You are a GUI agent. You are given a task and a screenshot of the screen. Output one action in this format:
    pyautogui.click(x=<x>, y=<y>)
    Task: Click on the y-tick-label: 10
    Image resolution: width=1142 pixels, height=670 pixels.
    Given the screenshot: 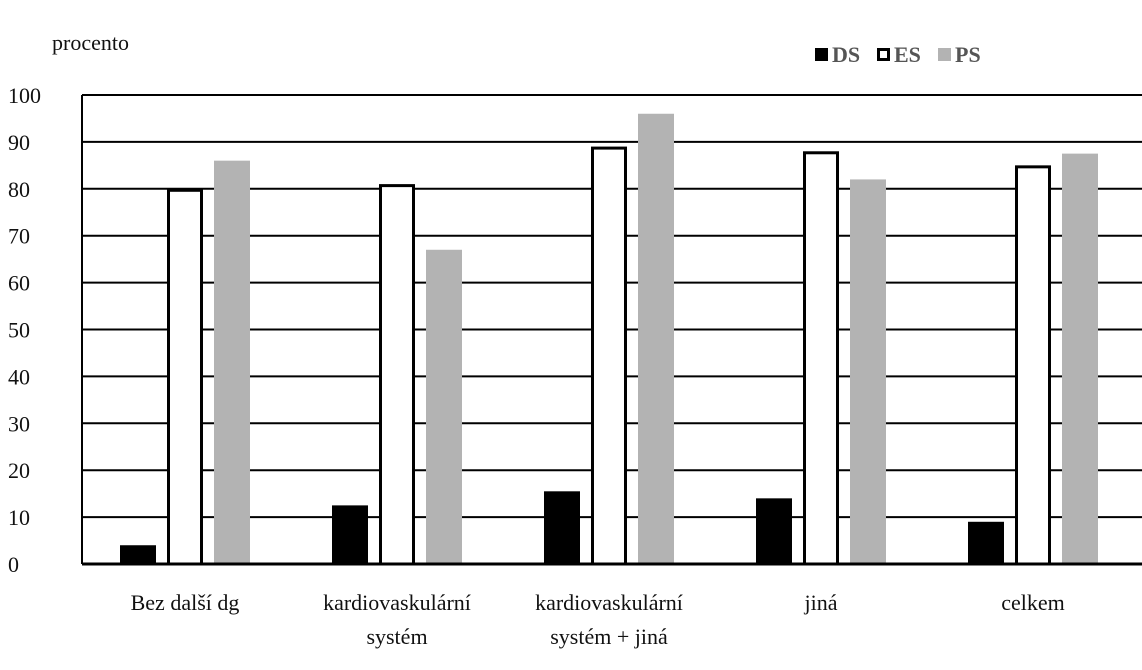 What is the action you would take?
    pyautogui.click(x=19, y=517)
    